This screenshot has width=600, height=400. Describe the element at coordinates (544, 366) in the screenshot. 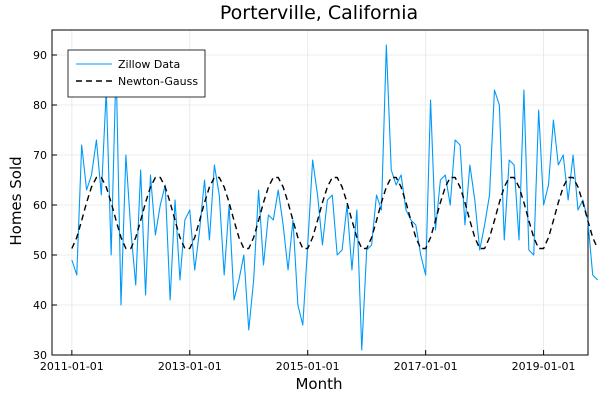

I see `x-tick-label: 2019-01-01` at that location.